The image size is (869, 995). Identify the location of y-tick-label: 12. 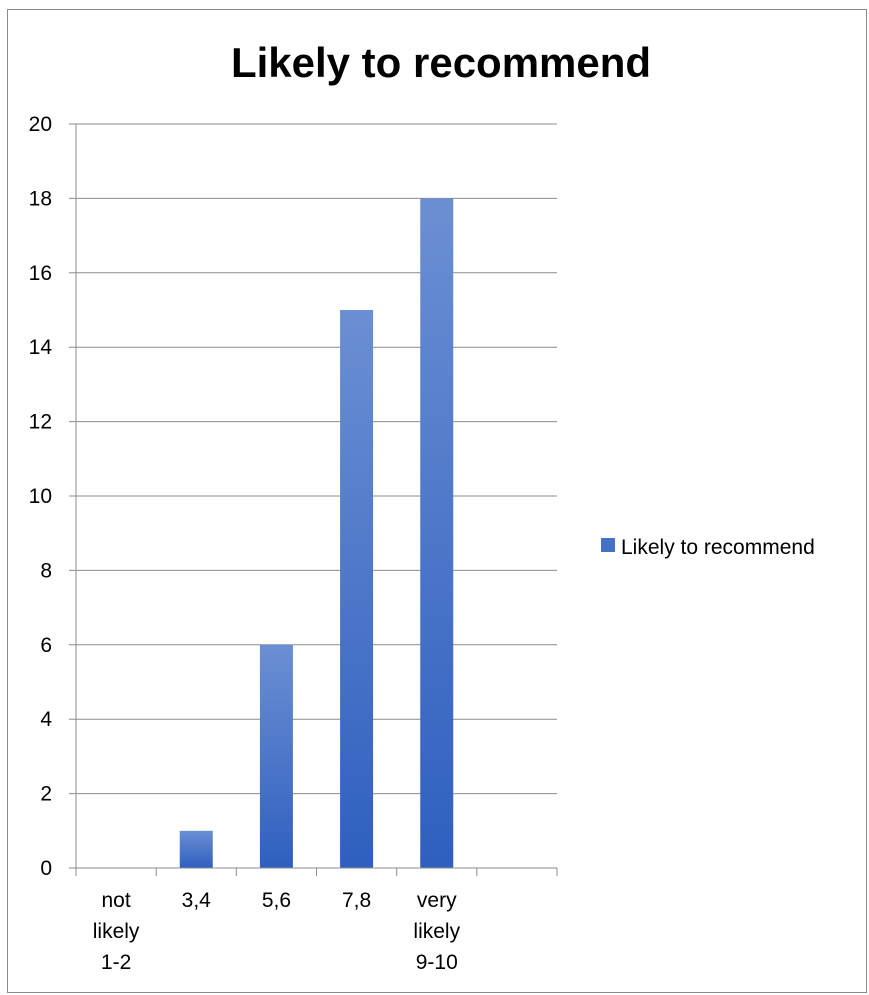
(40, 422).